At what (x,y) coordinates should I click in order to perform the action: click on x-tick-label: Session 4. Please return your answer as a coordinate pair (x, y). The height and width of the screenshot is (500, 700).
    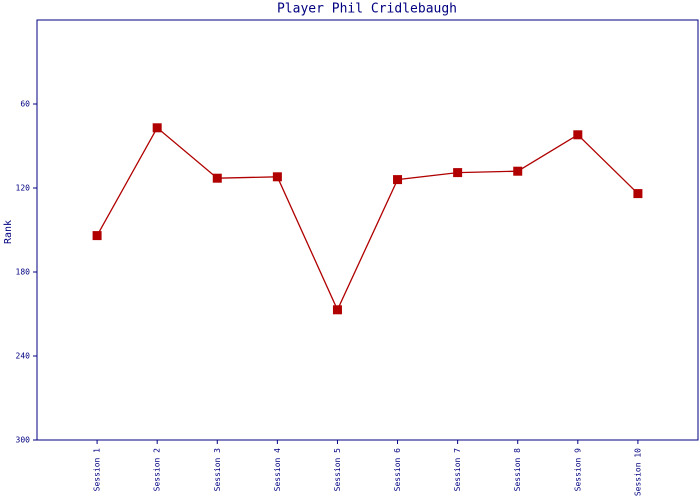
    Looking at the image, I should click on (277, 470).